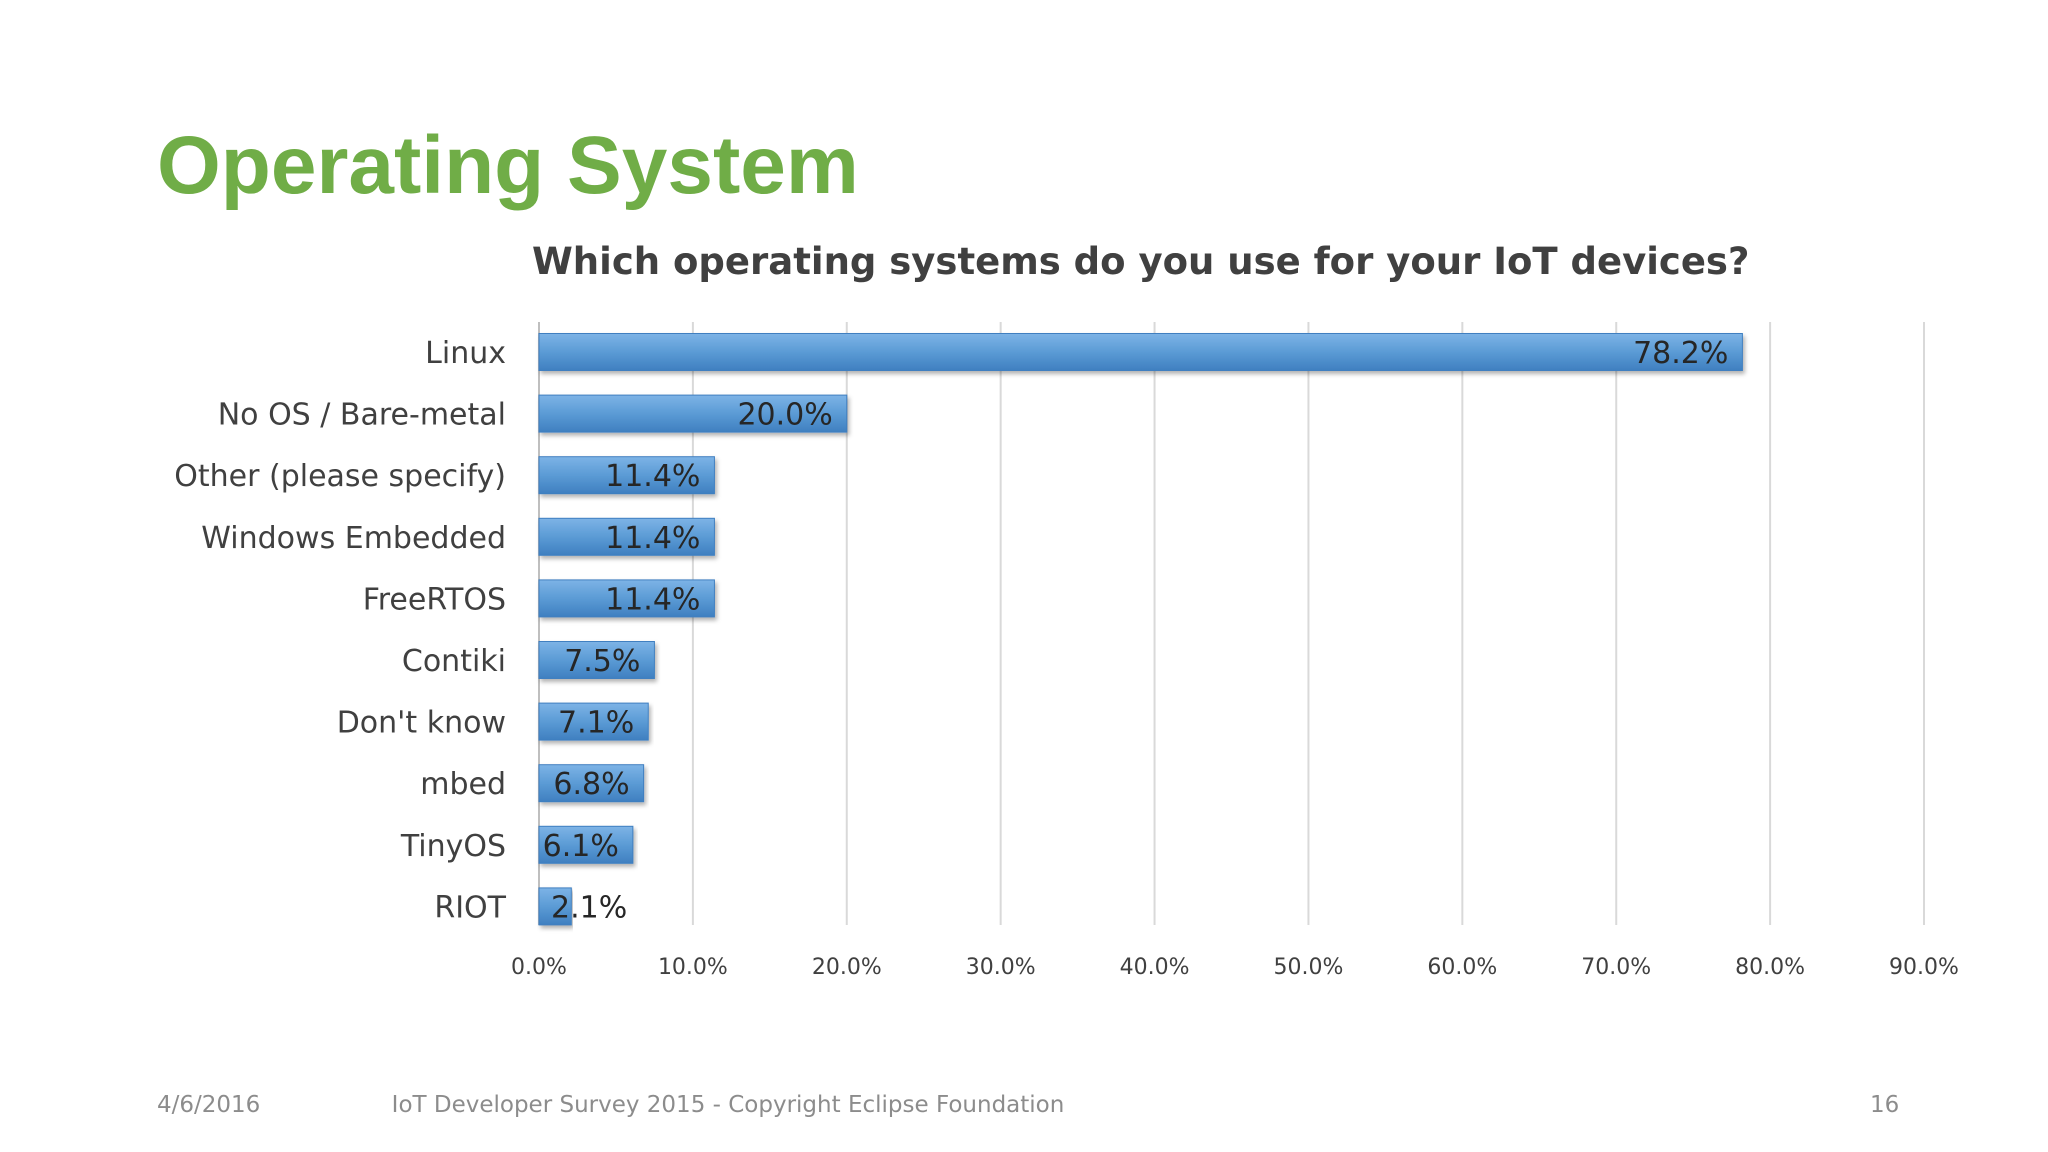  What do you see at coordinates (784, 415) in the screenshot?
I see `data-label: 20.0%` at bounding box center [784, 415].